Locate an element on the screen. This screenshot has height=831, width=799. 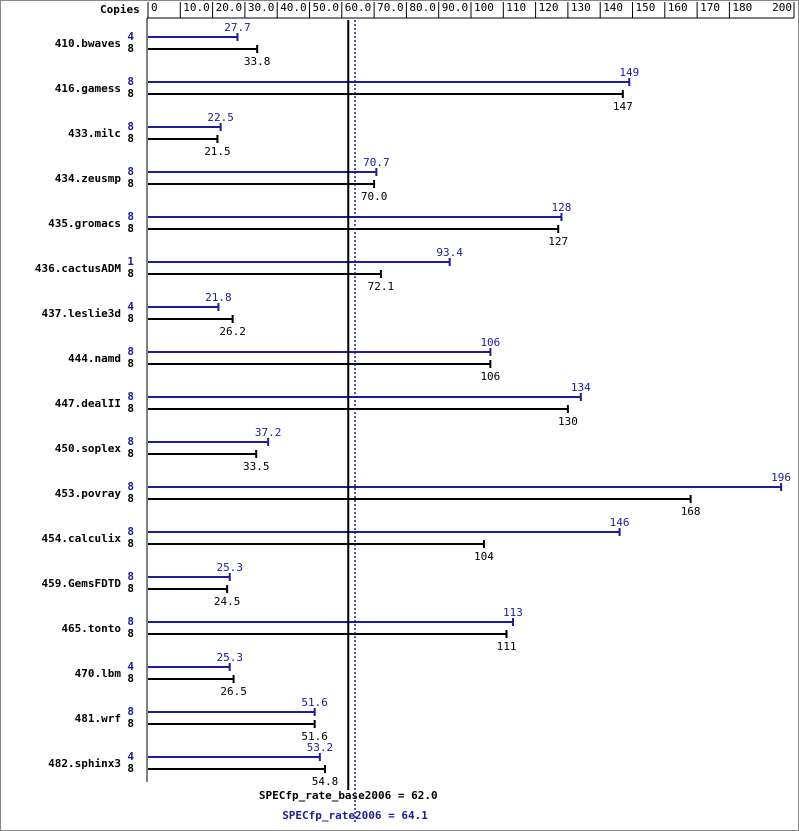
x-tick-label: 170 is located at coordinates (710, 7).